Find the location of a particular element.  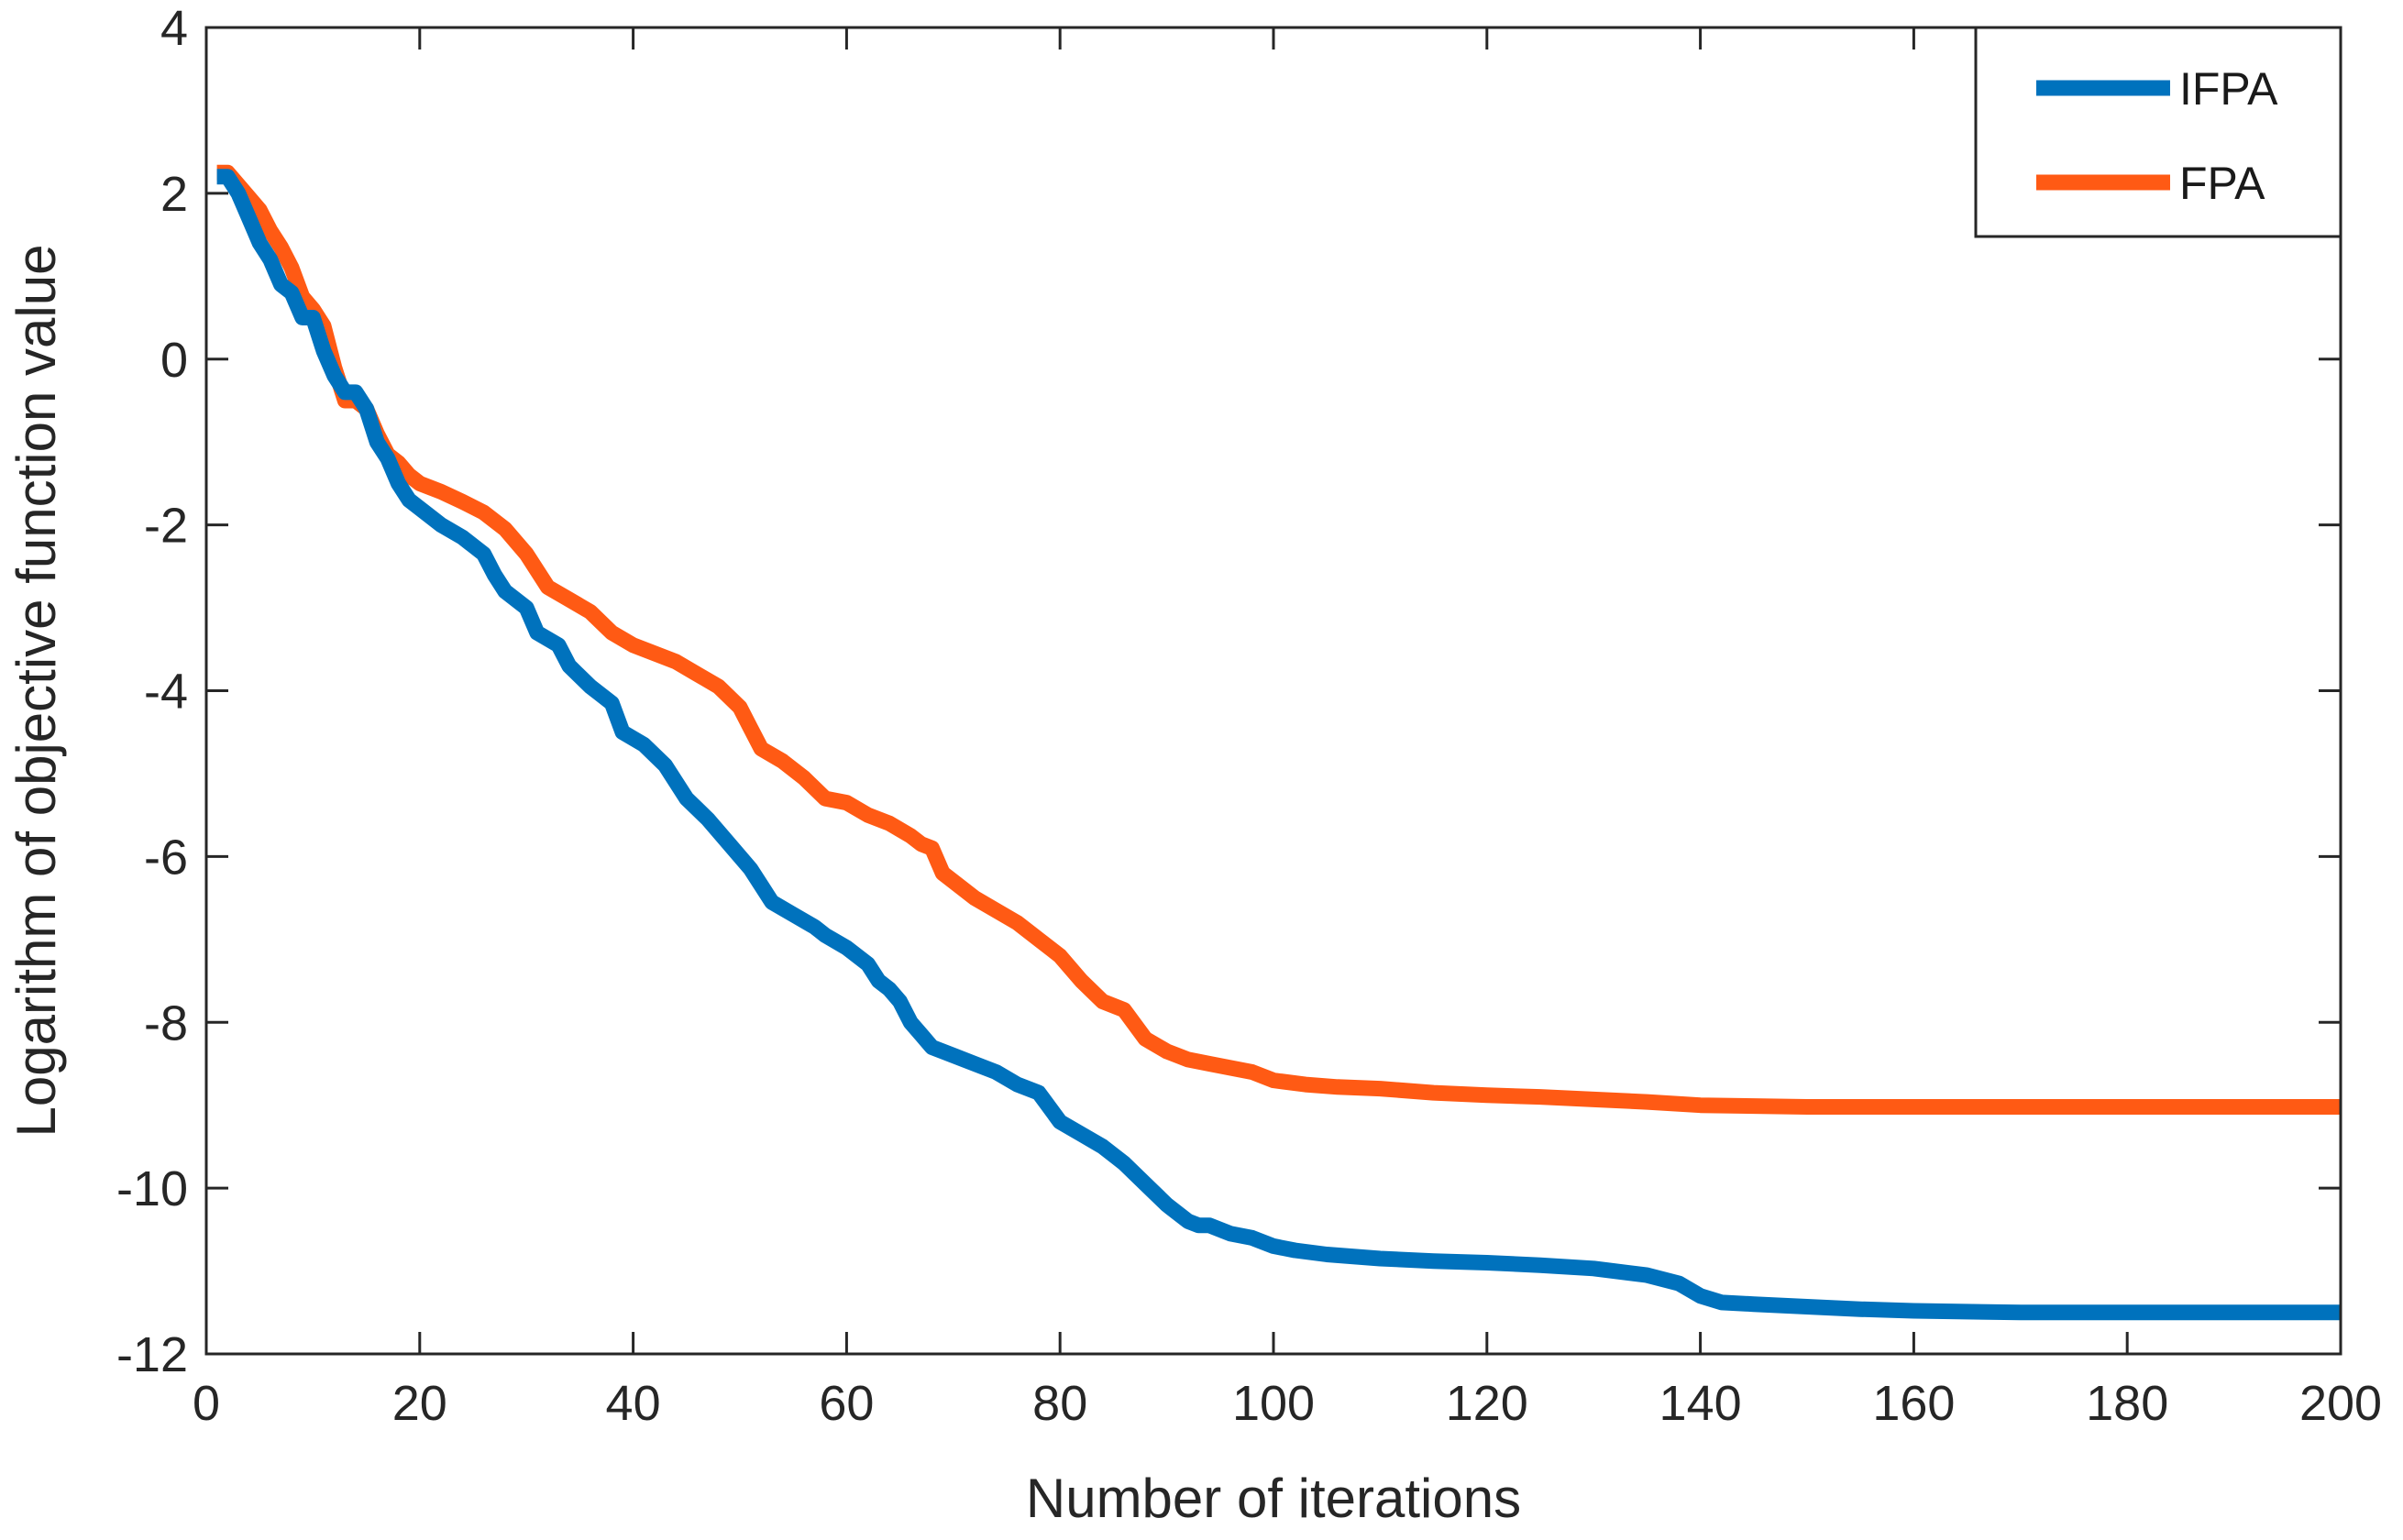

x-tick-label: 180 is located at coordinates (2127, 1403).